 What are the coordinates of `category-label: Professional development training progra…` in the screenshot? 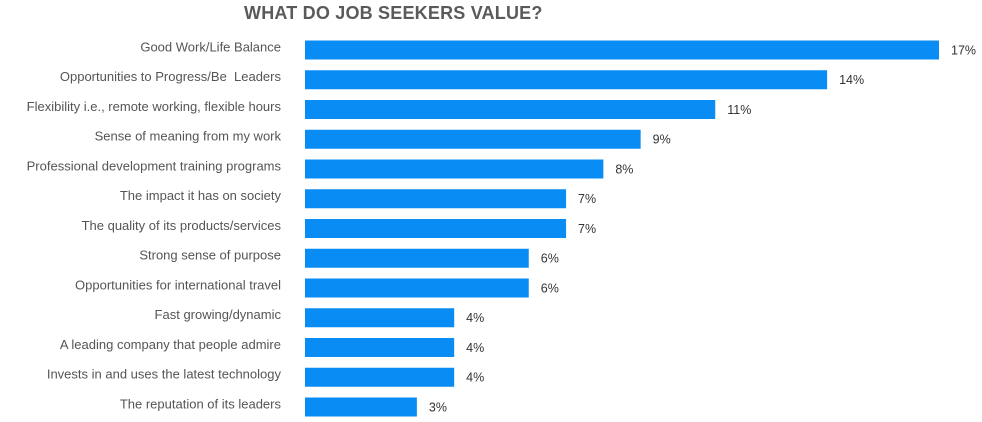 It's located at (154, 165).